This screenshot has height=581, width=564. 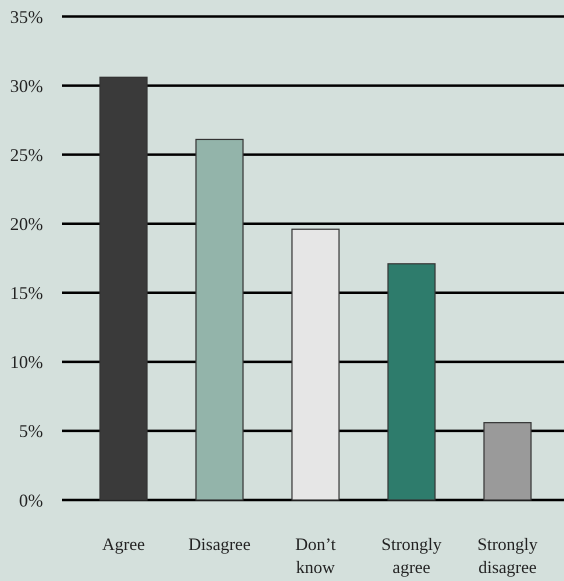 What do you see at coordinates (26, 362) in the screenshot?
I see `y-tick-label: 10%` at bounding box center [26, 362].